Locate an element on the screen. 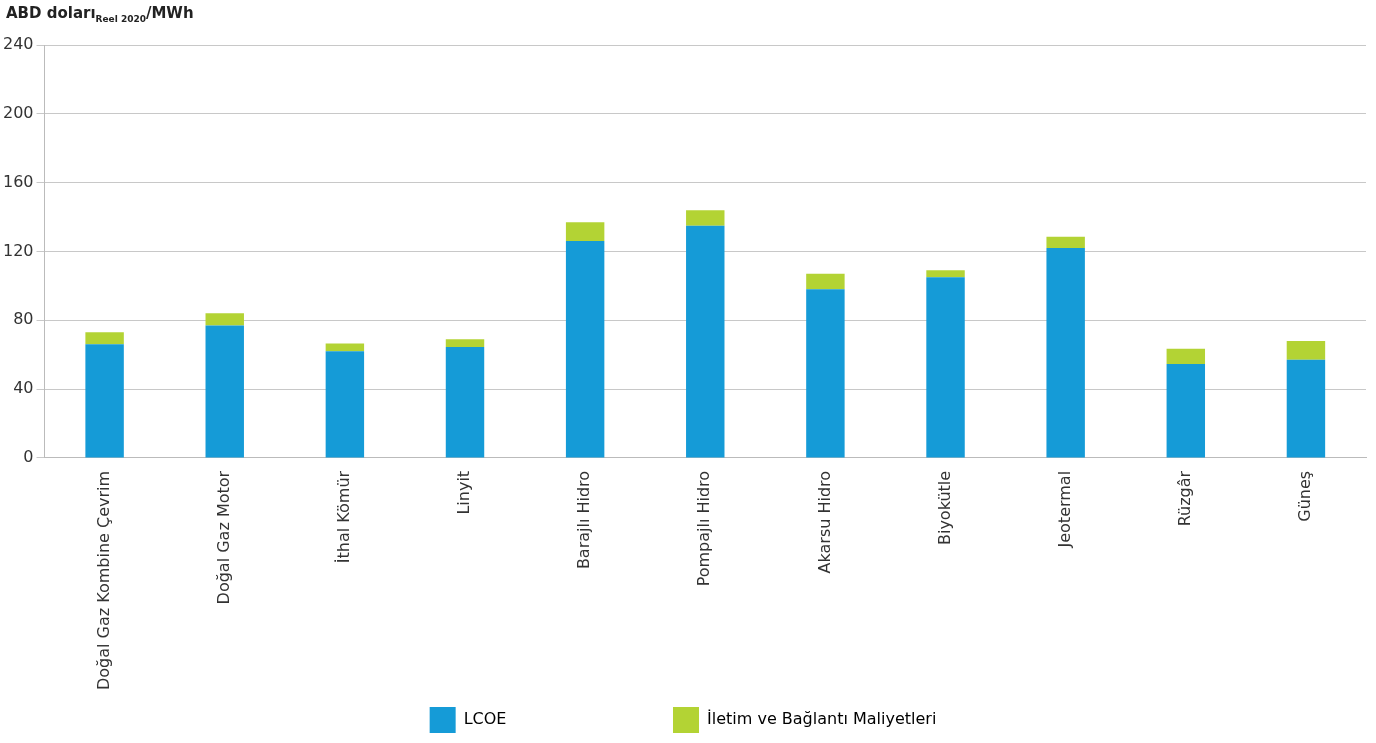 This screenshot has width=1376, height=743. x-tick-label: Pompajlı Hidro is located at coordinates (704, 528).